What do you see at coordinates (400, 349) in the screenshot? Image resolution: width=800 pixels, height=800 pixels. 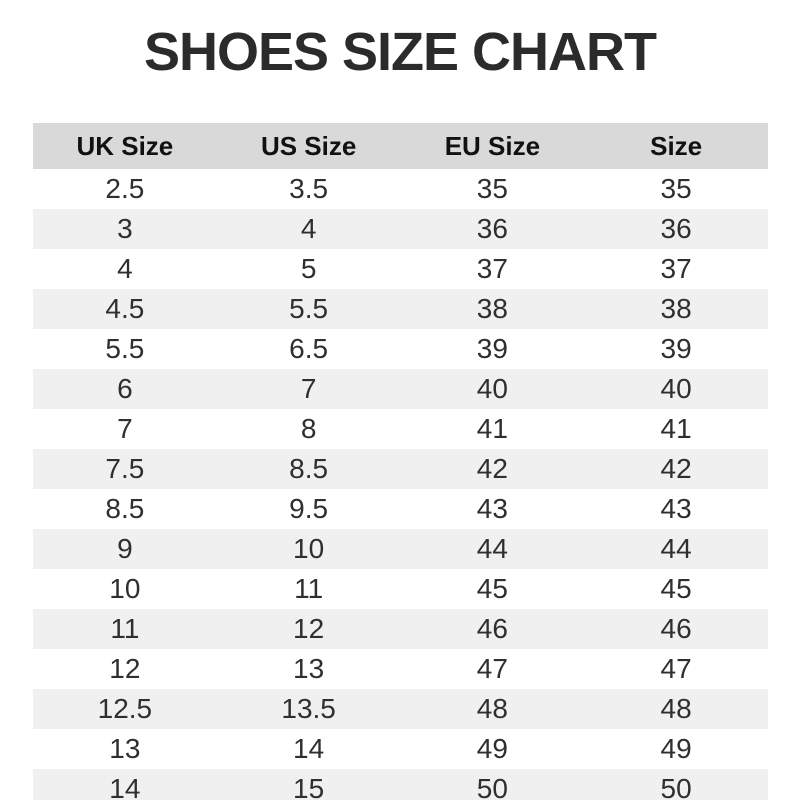 I see `table-row: 5.5 6.5 39 39` at bounding box center [400, 349].